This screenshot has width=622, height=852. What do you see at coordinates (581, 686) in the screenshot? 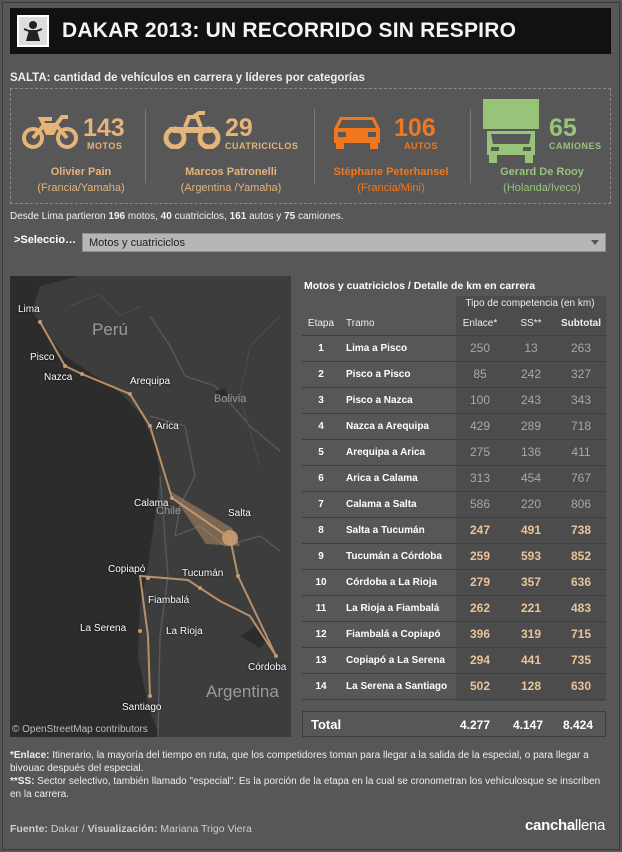
I see `stage-subtotal-km: 630` at bounding box center [581, 686].